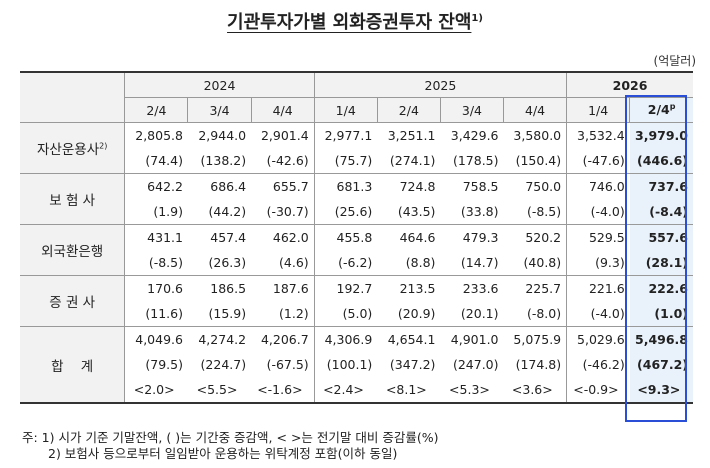 The width and height of the screenshot is (710, 468). Describe the element at coordinates (412, 160) in the screenshot. I see `change-cell: (274.1)` at that location.